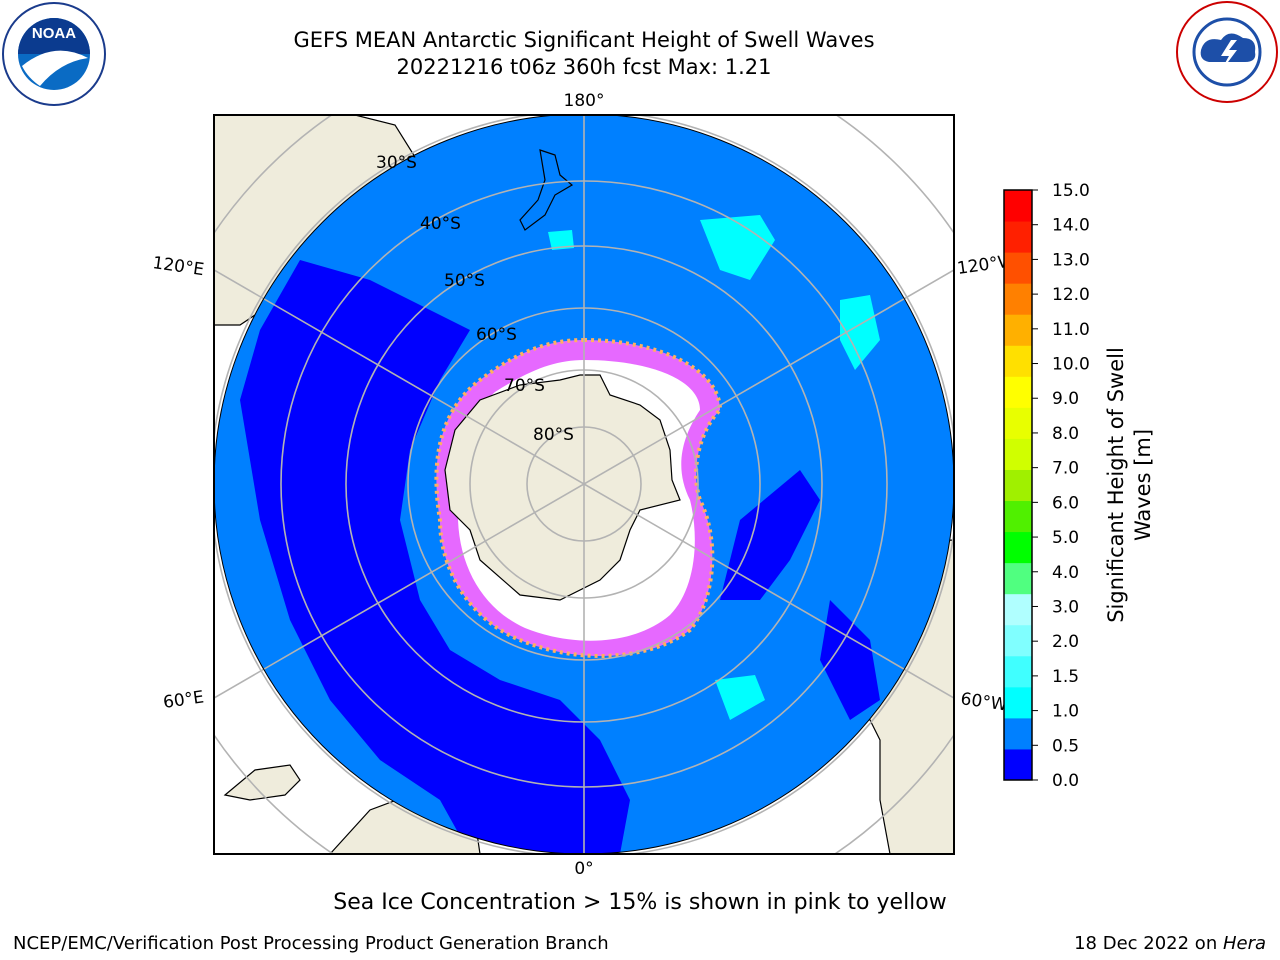 The height and width of the screenshot is (960, 1280). Describe the element at coordinates (546, 190) in the screenshot. I see `new-zealand-landmass` at that location.